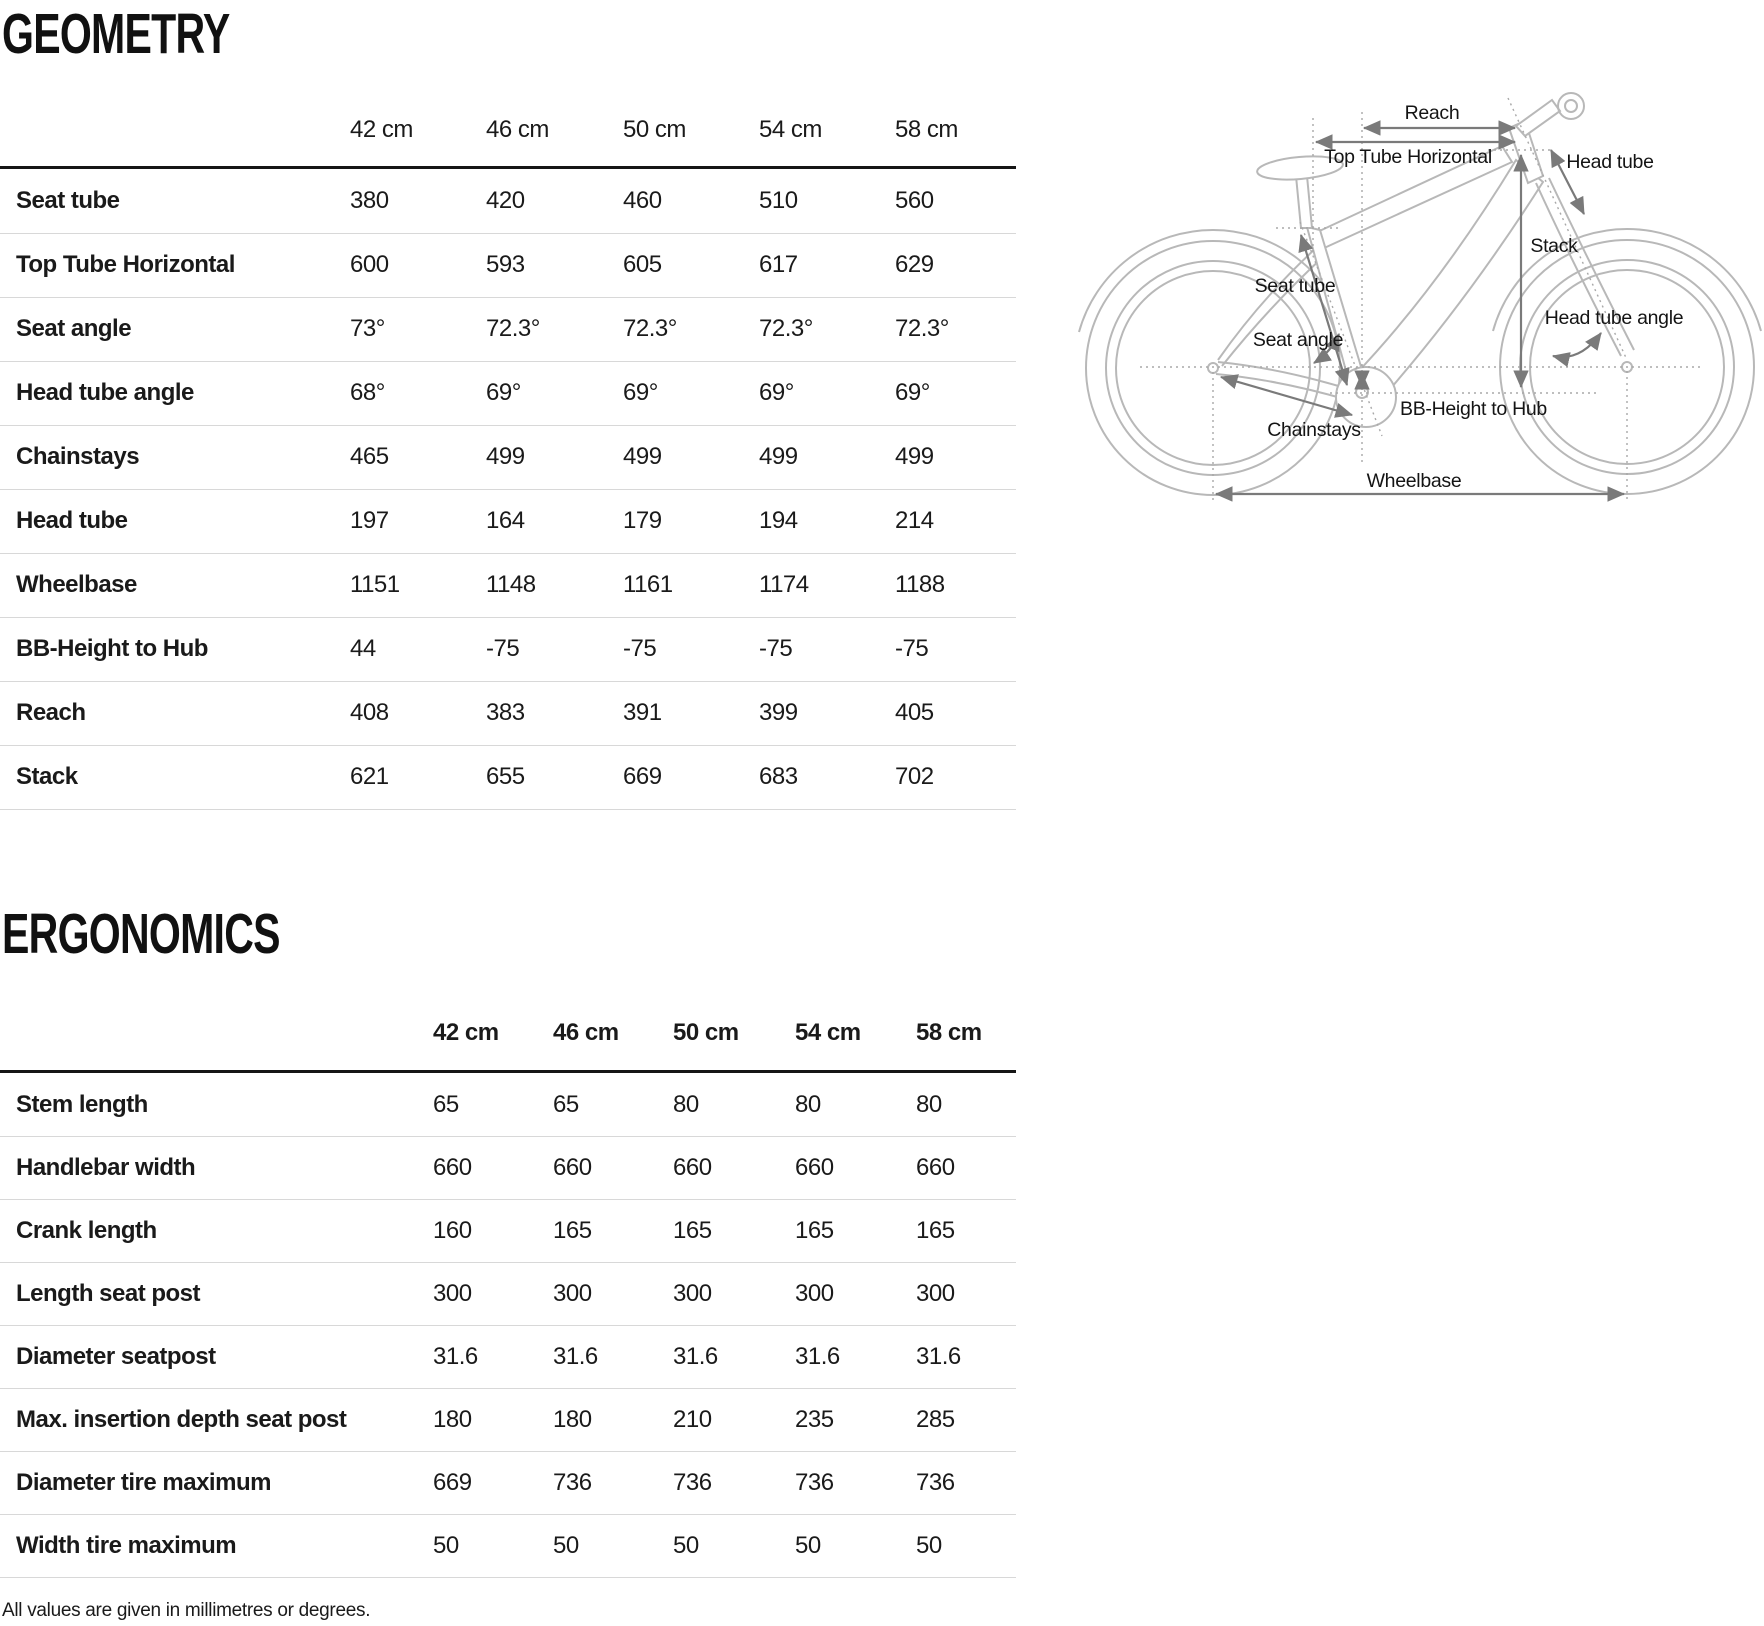 This screenshot has height=1626, width=1764. What do you see at coordinates (1614, 318) in the screenshot?
I see `head-tube-angle-label: Head tube angle` at bounding box center [1614, 318].